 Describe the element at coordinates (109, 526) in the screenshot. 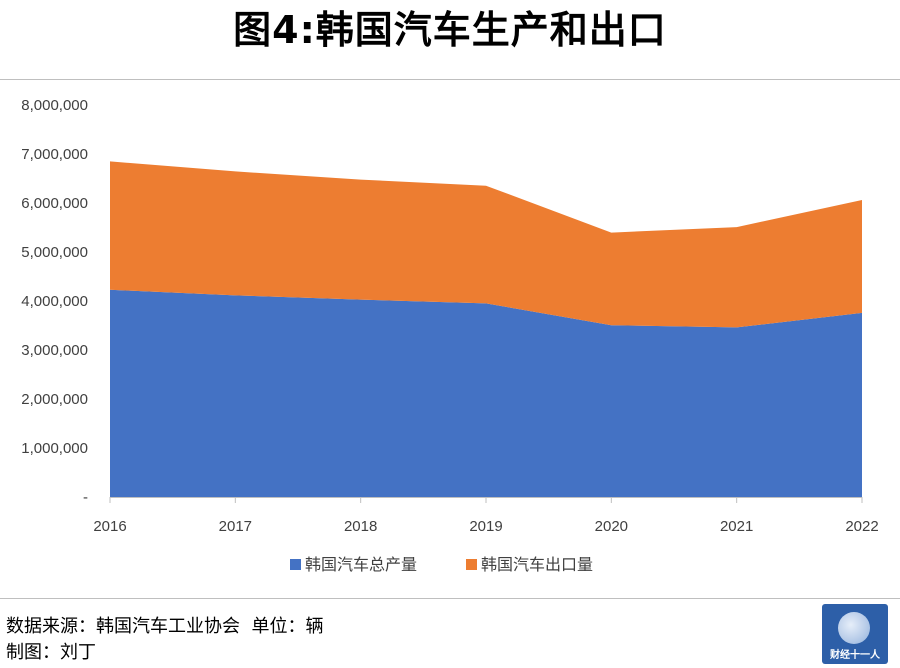

I see `x-tick-label: 2016` at that location.